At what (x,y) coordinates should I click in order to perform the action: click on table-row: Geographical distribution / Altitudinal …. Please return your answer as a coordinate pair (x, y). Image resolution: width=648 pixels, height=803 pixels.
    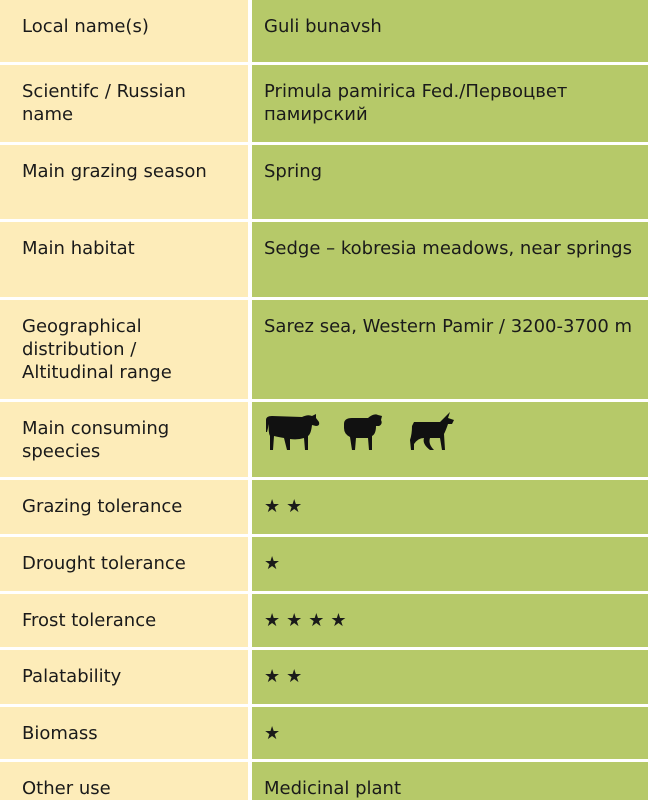
    Looking at the image, I should click on (324, 350).